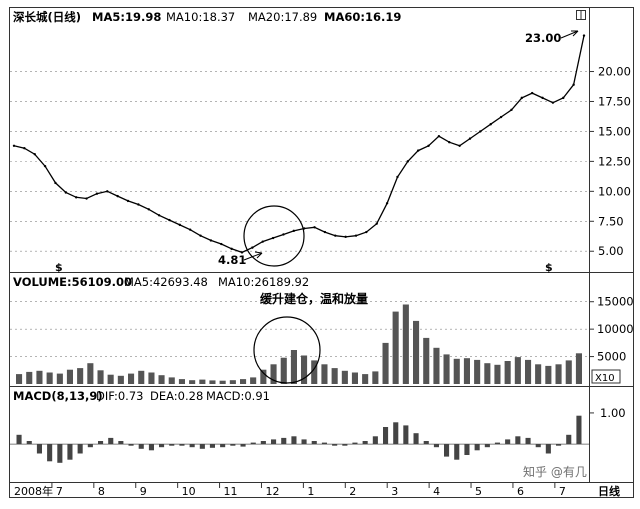 Image resolution: width=640 pixels, height=509 pixels. I want to click on volume-bars, so click(299, 344).